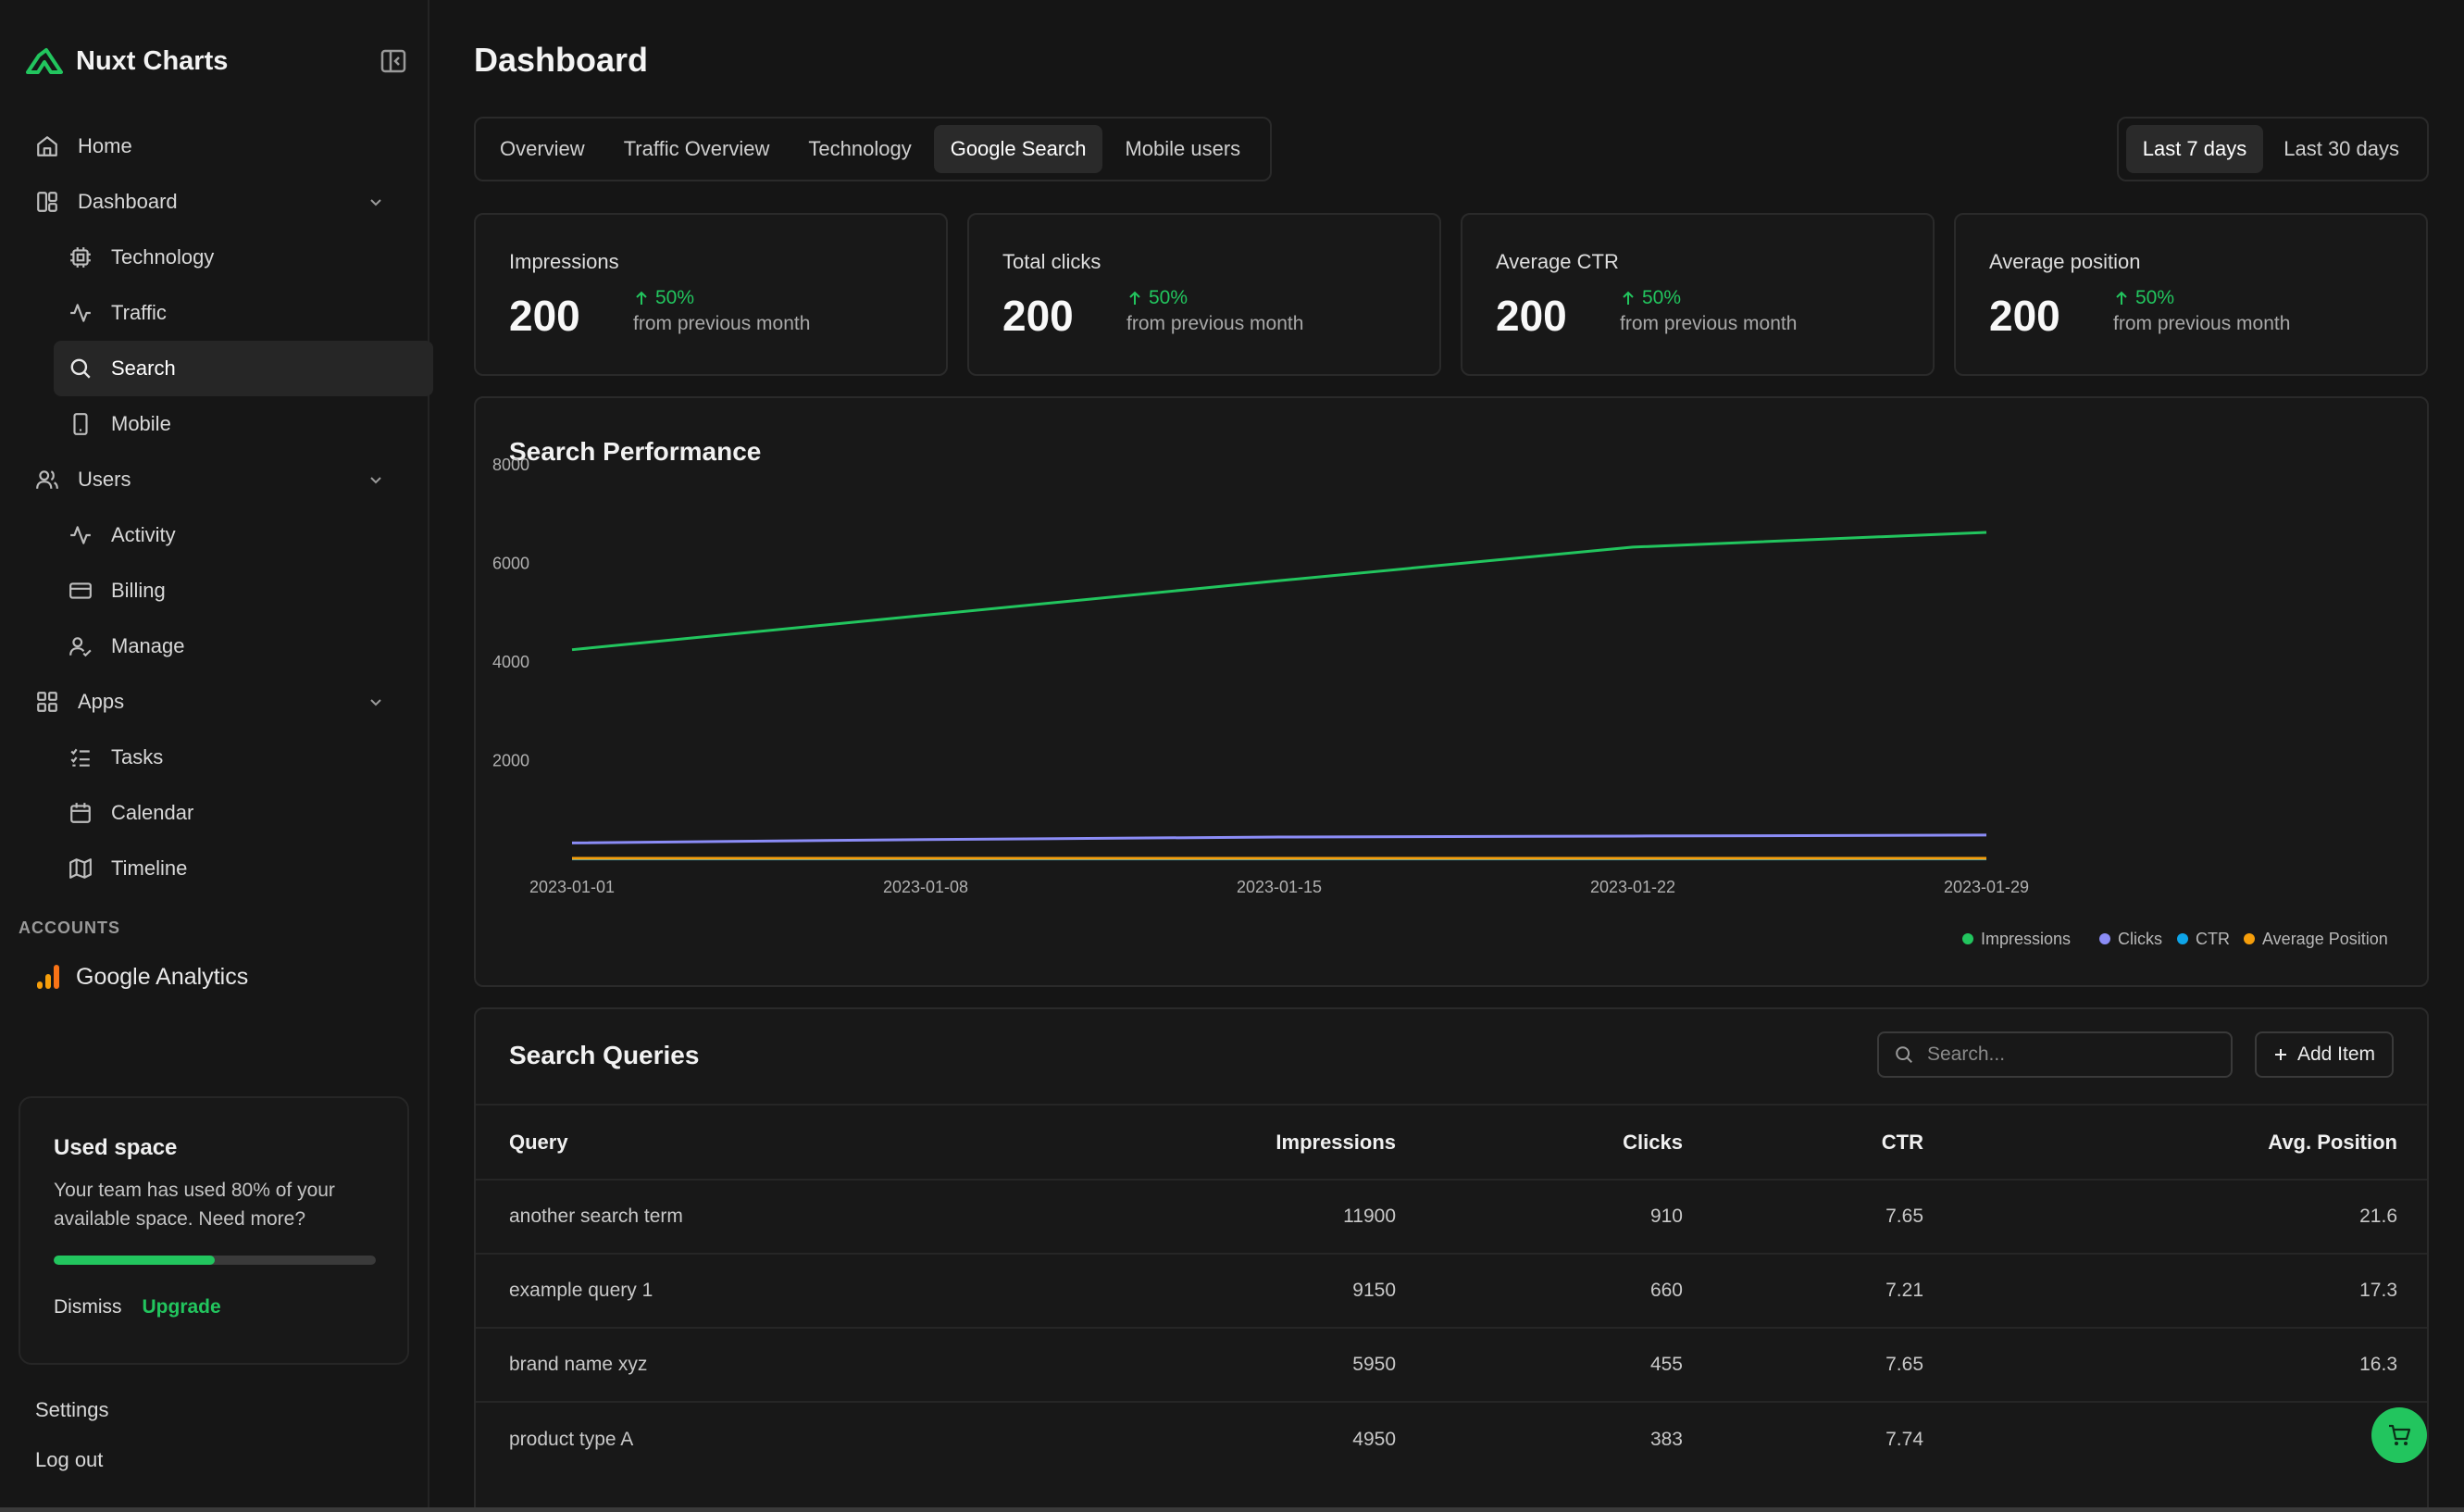 The height and width of the screenshot is (1512, 2464). What do you see at coordinates (635, 451) in the screenshot?
I see `search-performance-title: Search Performance` at bounding box center [635, 451].